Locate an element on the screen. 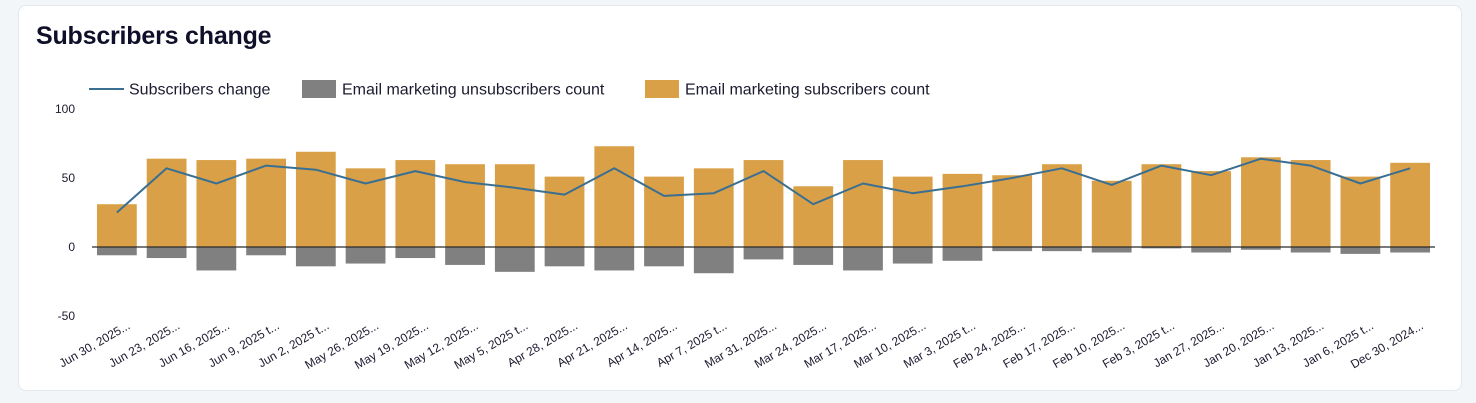  legend-label: Email marketing subscribers count is located at coordinates (807, 90).